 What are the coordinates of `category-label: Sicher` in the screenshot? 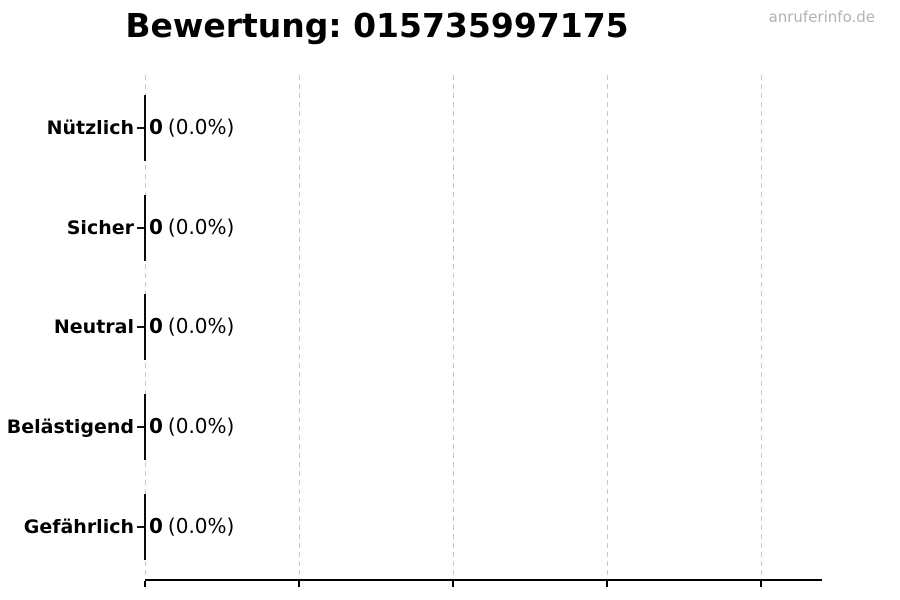 It's located at (100, 228).